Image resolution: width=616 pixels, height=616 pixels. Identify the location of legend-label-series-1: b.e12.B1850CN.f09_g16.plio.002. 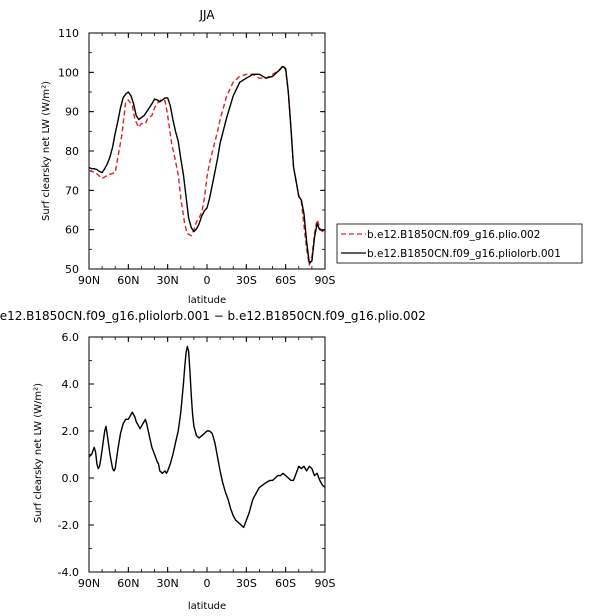
(453, 235).